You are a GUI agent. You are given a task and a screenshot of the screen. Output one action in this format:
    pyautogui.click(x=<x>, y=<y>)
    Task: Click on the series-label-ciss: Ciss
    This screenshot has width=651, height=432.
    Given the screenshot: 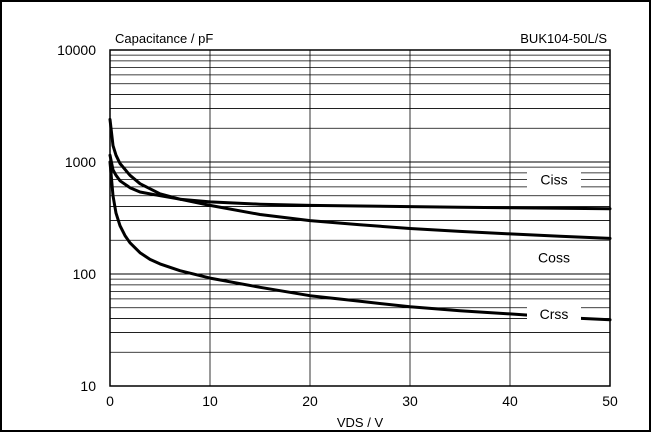 What is the action you would take?
    pyautogui.click(x=553, y=179)
    